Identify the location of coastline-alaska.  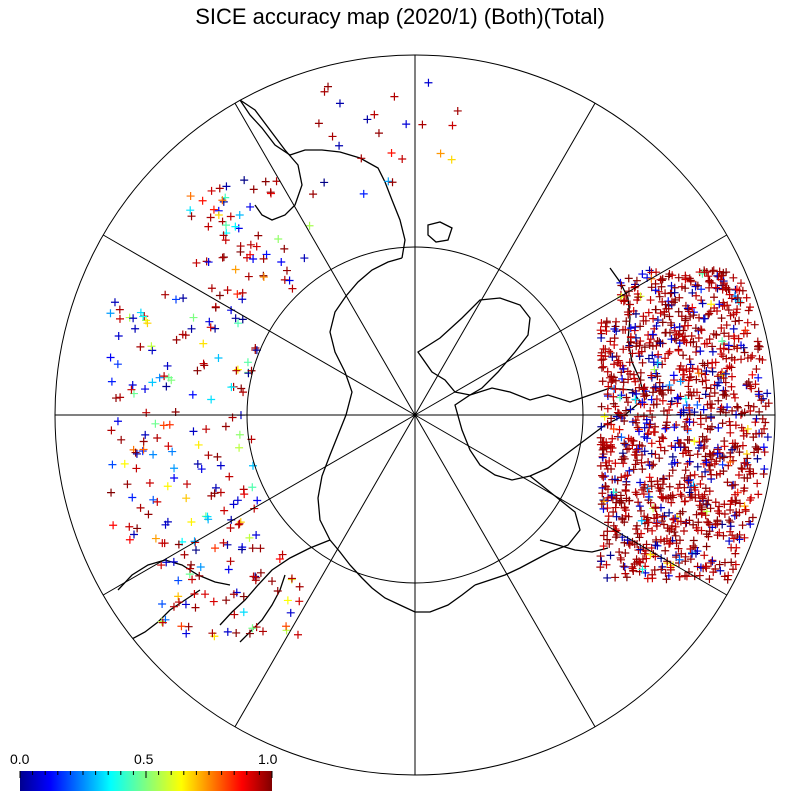
(402, 576).